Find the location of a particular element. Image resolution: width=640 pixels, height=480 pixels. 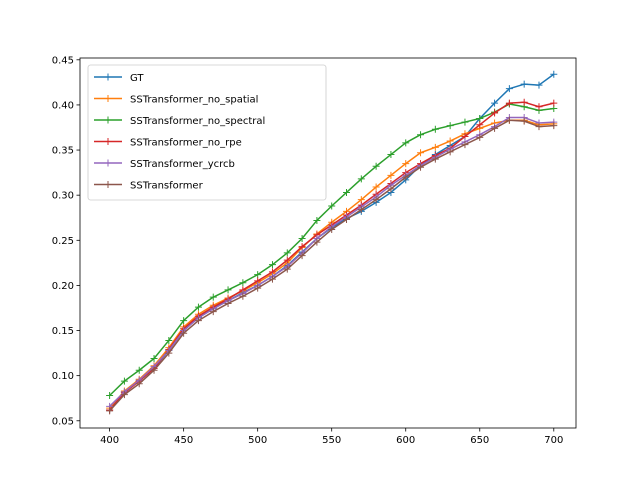

legend-item: SSTransformer_no_spectral is located at coordinates (179, 121).